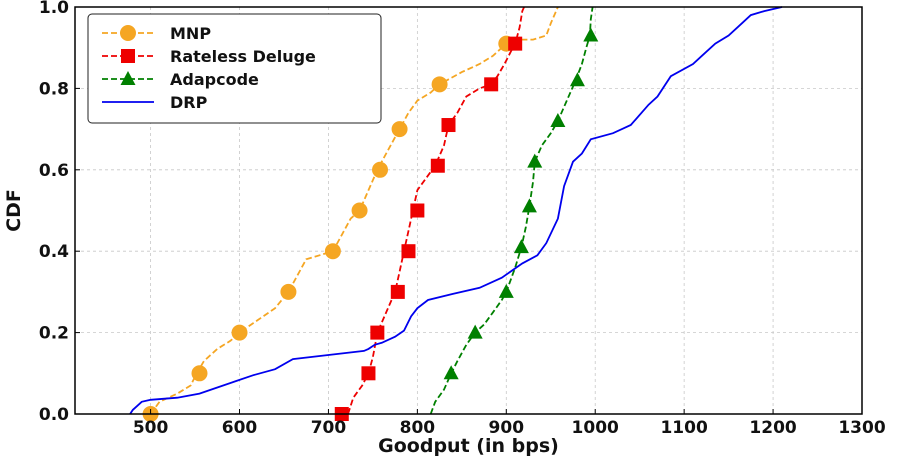 The height and width of the screenshot is (458, 897). What do you see at coordinates (240, 428) in the screenshot?
I see `x-tick-label: 600` at bounding box center [240, 428].